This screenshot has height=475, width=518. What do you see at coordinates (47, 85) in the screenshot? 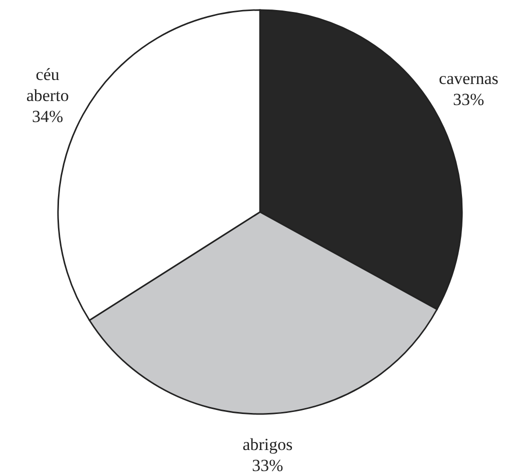
I see `slice-label: céu aberto` at bounding box center [47, 85].